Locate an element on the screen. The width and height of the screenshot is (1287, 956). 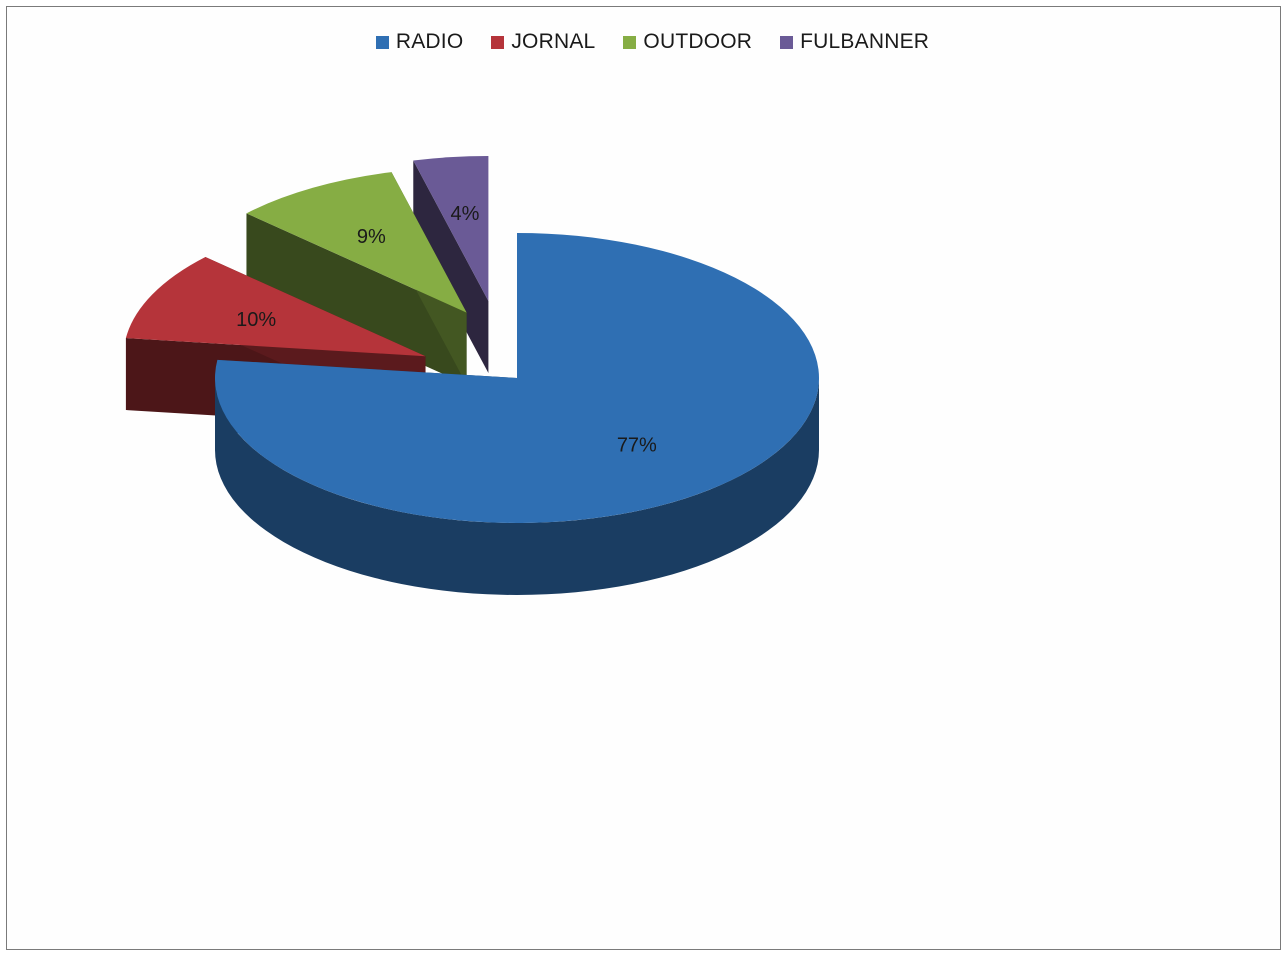
slice-top-radio is located at coordinates (517, 378).